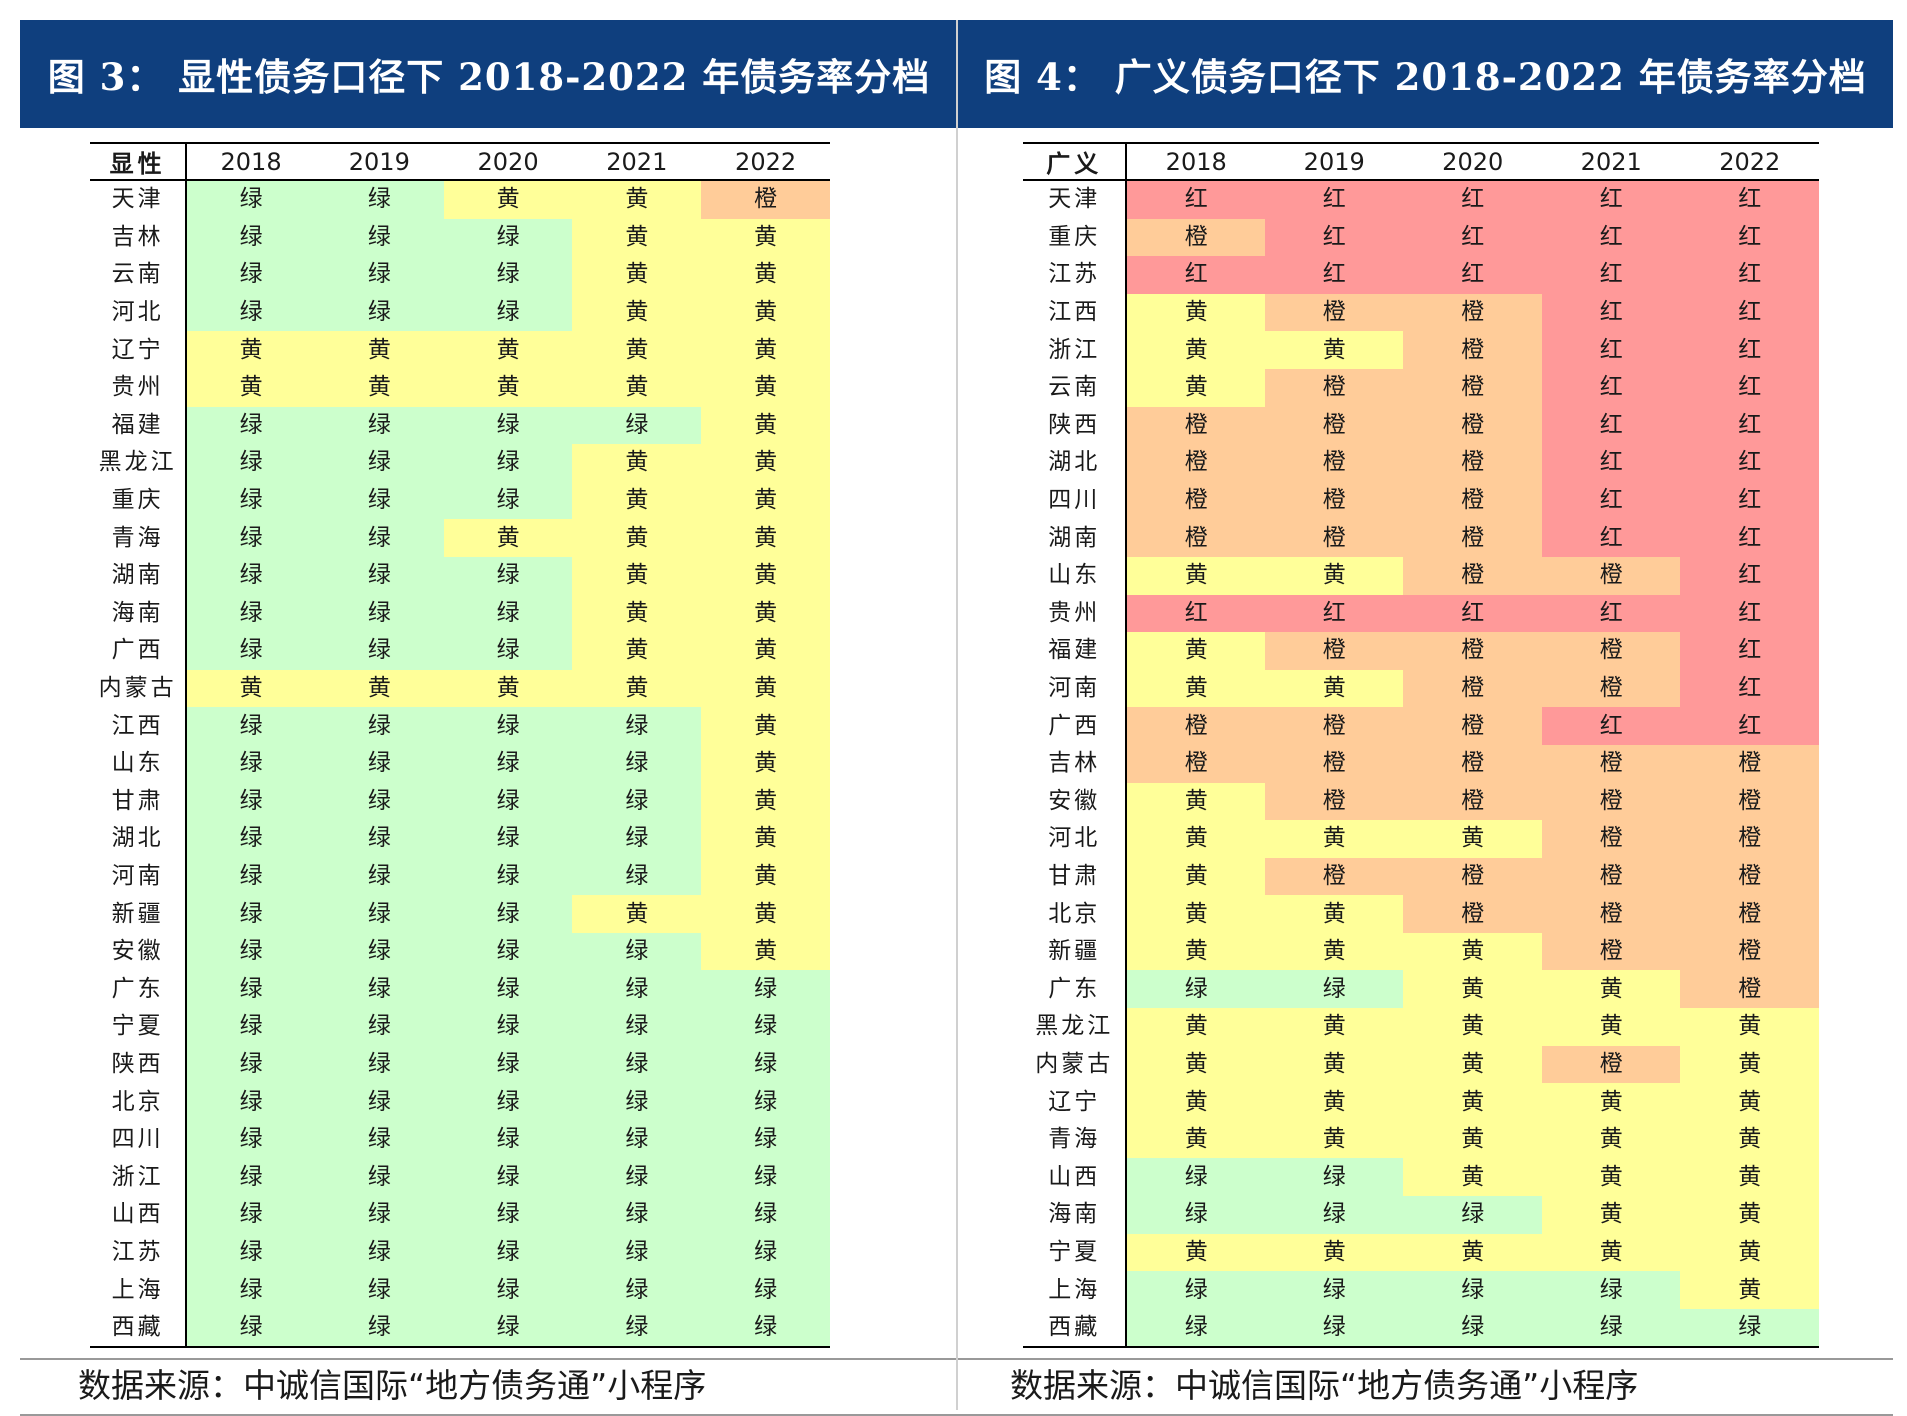  Describe the element at coordinates (139, 839) in the screenshot. I see `fig3-province-label: 湖北` at that location.